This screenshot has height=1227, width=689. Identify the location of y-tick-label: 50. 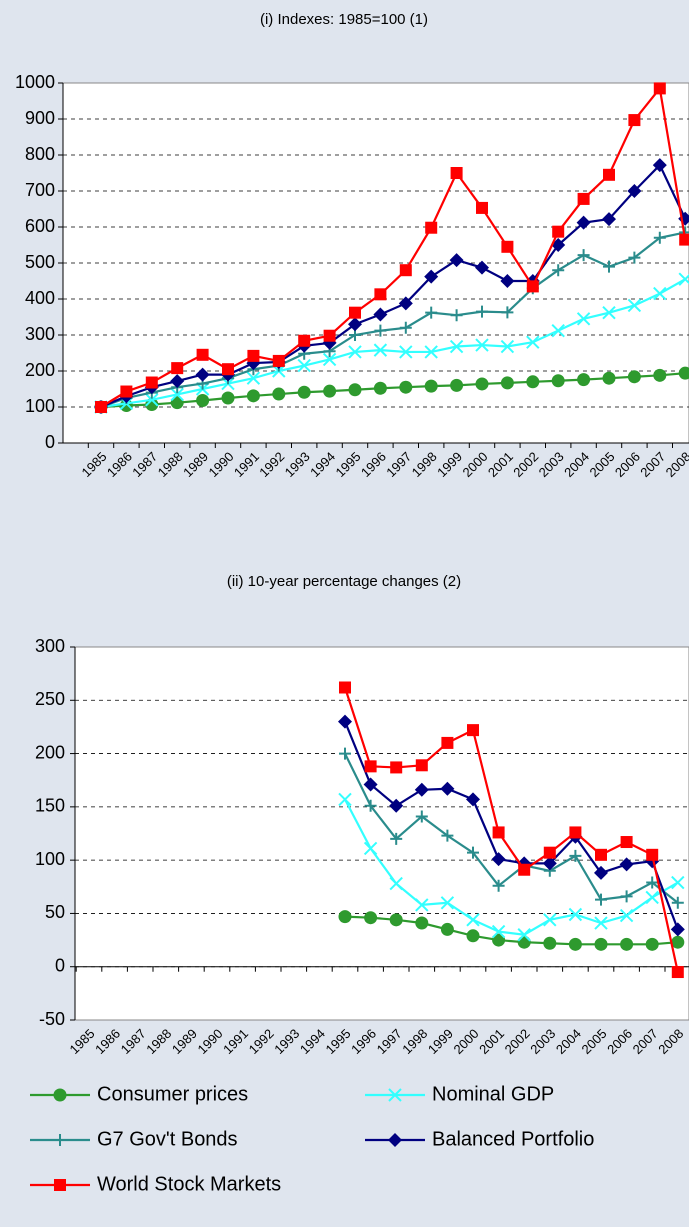
(55, 912).